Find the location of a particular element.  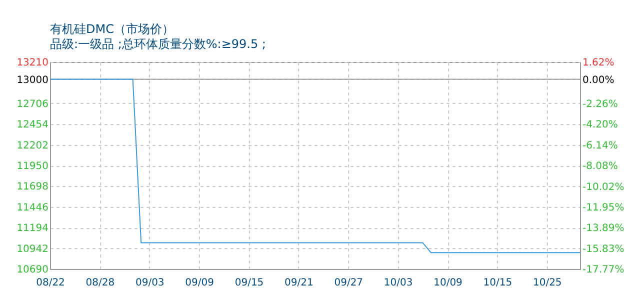

y-tick-label: 12454 is located at coordinates (32, 125).